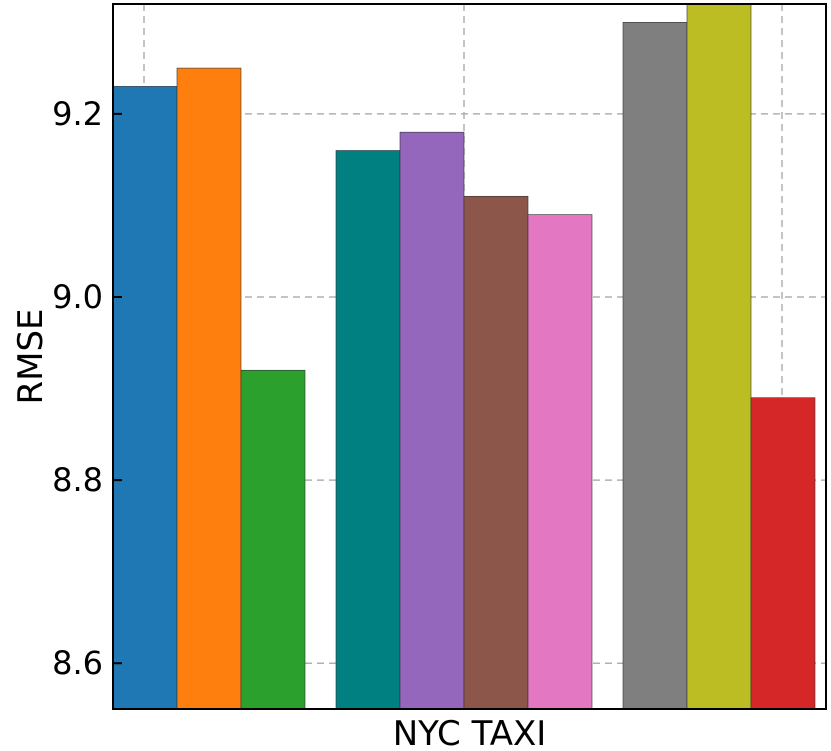 This screenshot has width=831, height=751. Describe the element at coordinates (470, 732) in the screenshot. I see `x-axis-label: NYC TAXI` at that location.